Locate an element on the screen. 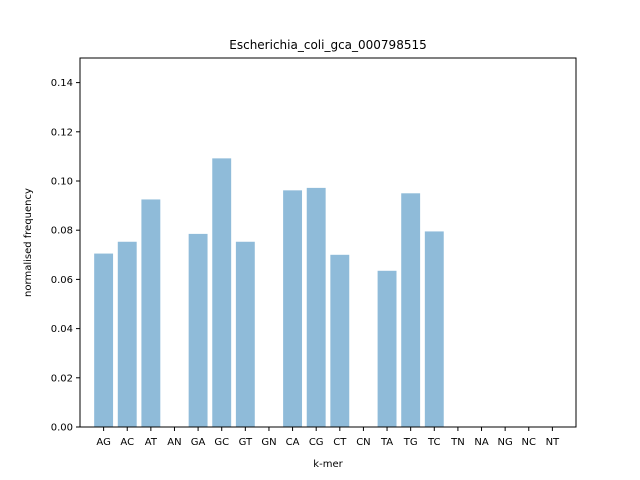 The height and width of the screenshot is (480, 640). x-tick-label-NT: NT is located at coordinates (553, 442).